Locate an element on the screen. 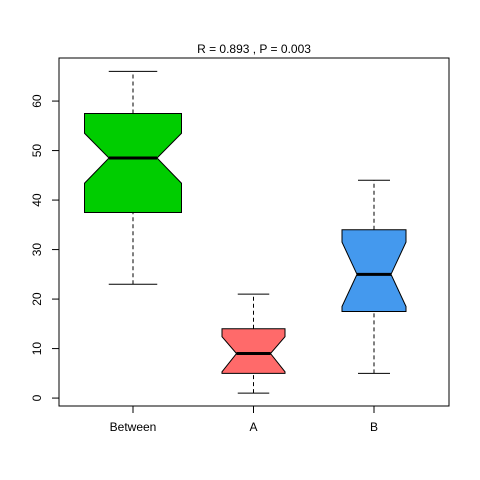  y-tick-label: 30 is located at coordinates (37, 250).